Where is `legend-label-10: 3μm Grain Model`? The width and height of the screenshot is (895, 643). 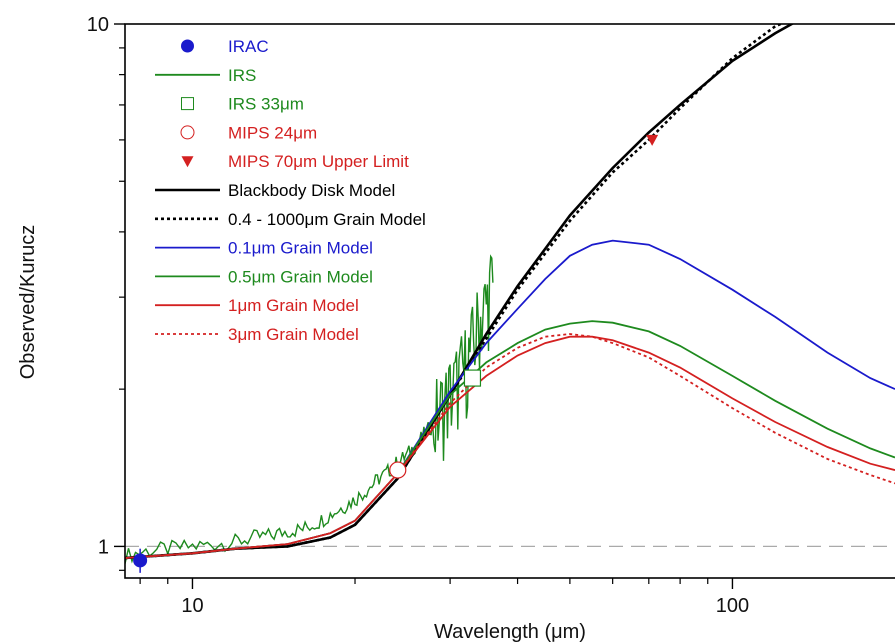
legend-label-10: 3μm Grain Model is located at coordinates (293, 334).